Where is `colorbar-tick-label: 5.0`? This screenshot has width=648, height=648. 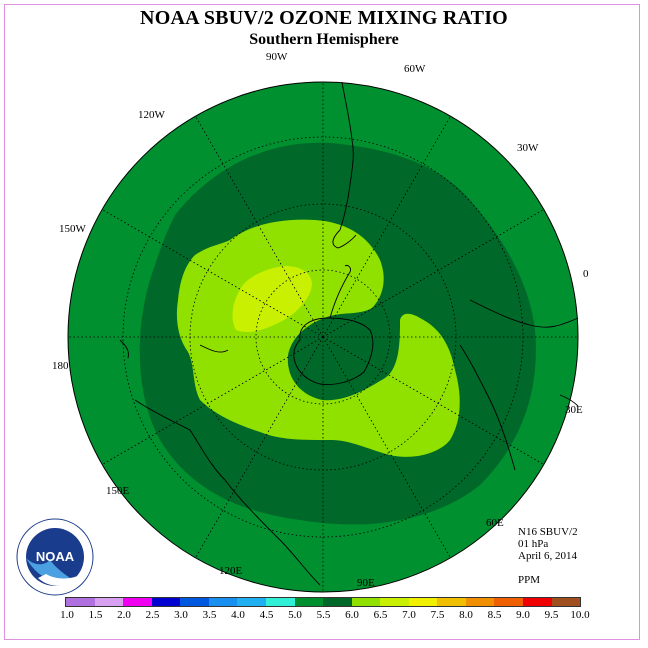
colorbar-tick-label: 5.0 is located at coordinates (295, 615).